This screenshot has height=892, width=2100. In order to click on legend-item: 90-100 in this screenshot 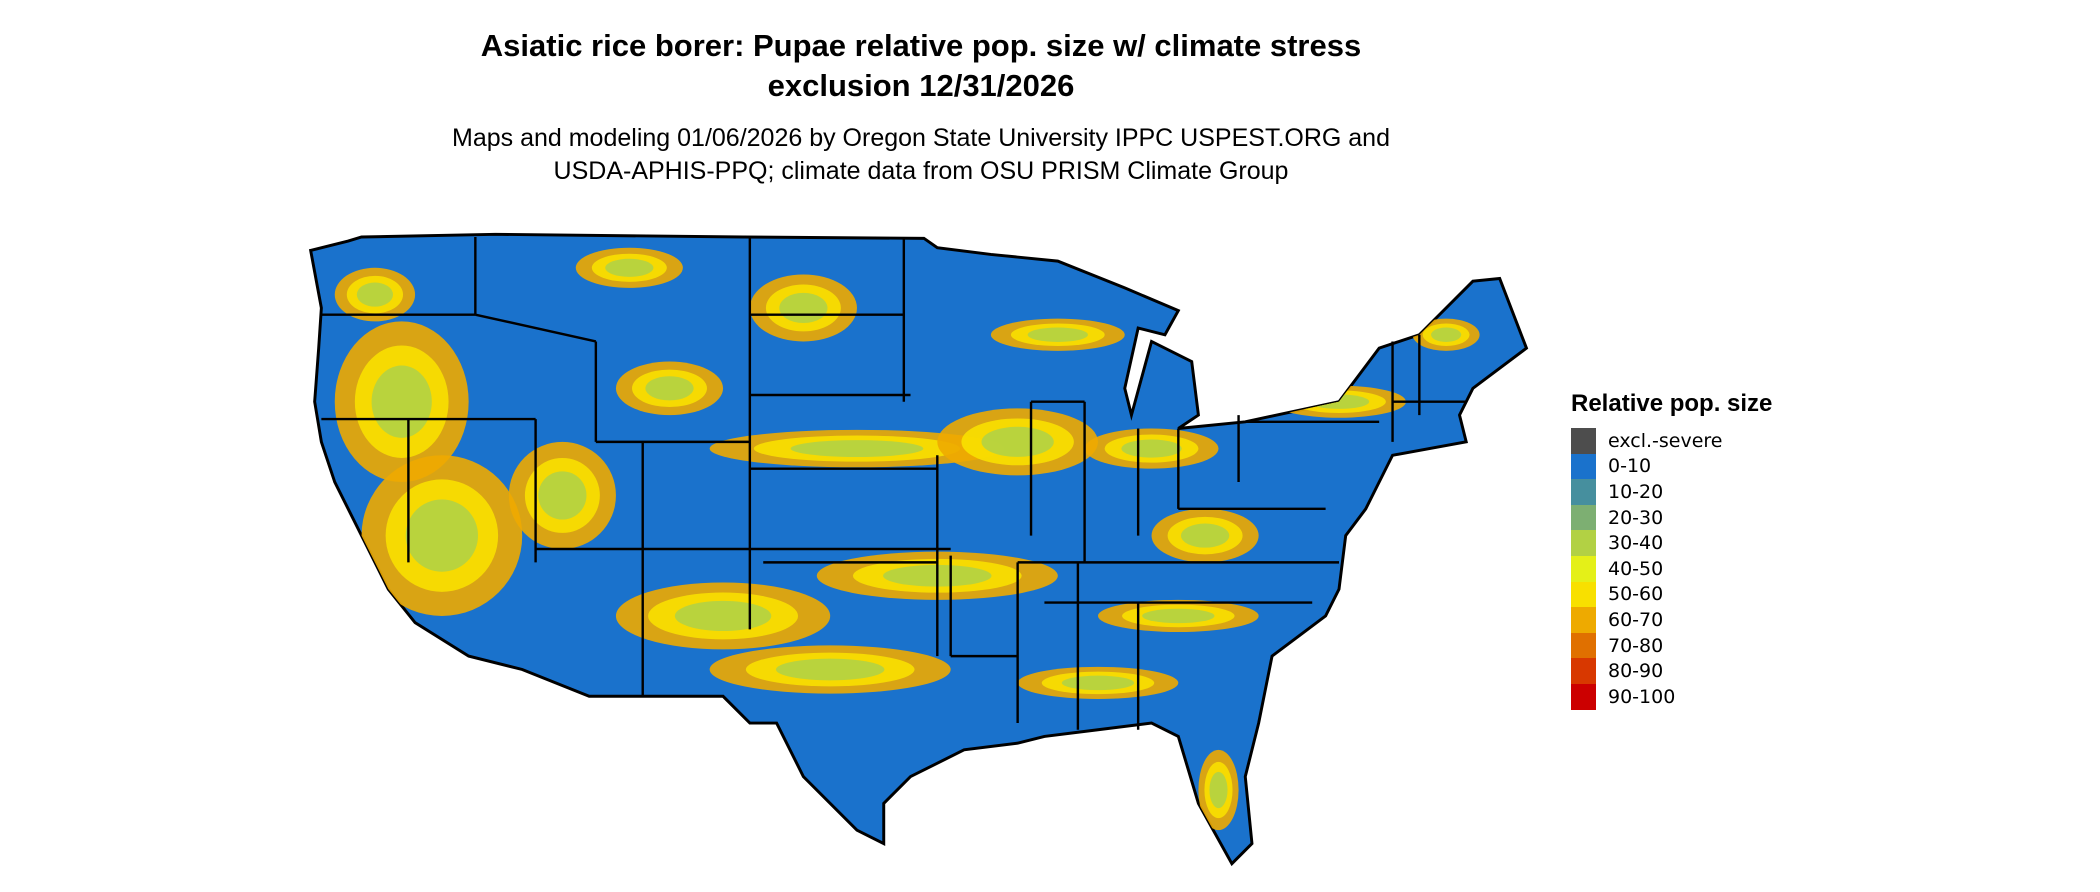, I will do `click(1671, 696)`.